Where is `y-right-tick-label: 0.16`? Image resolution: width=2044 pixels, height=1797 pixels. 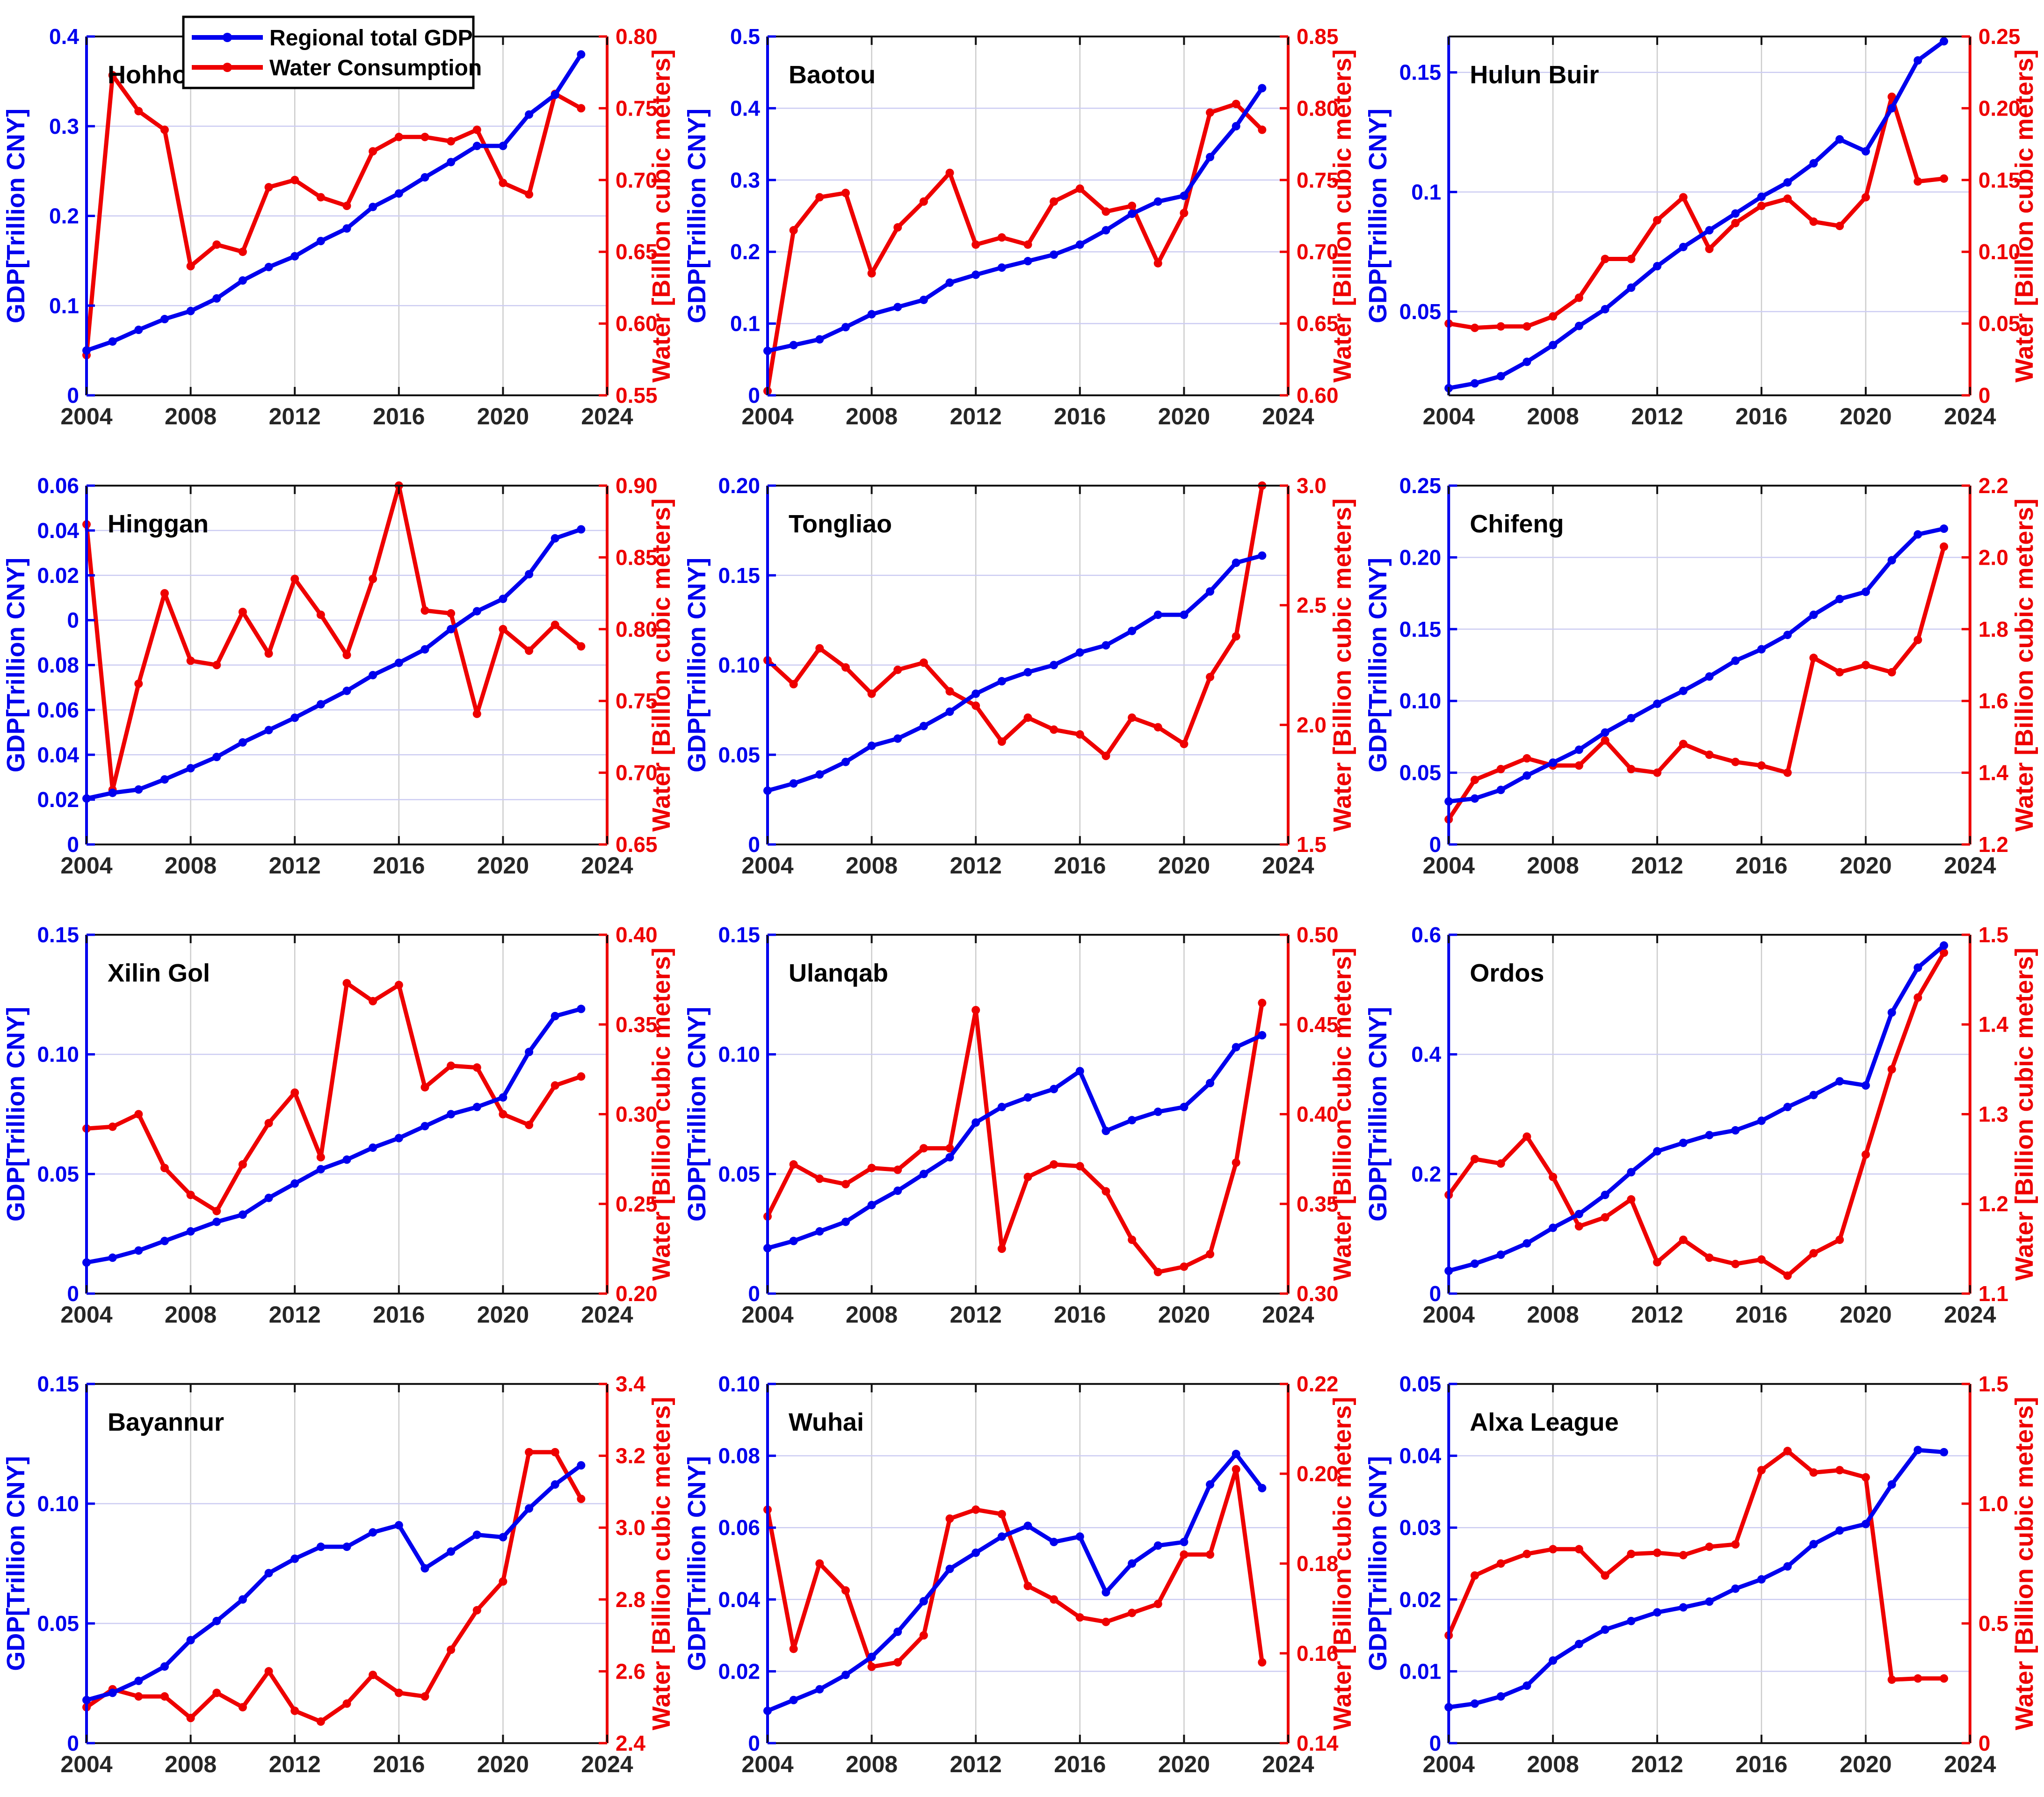
y-right-tick-label: 0.16 is located at coordinates (1318, 1654).